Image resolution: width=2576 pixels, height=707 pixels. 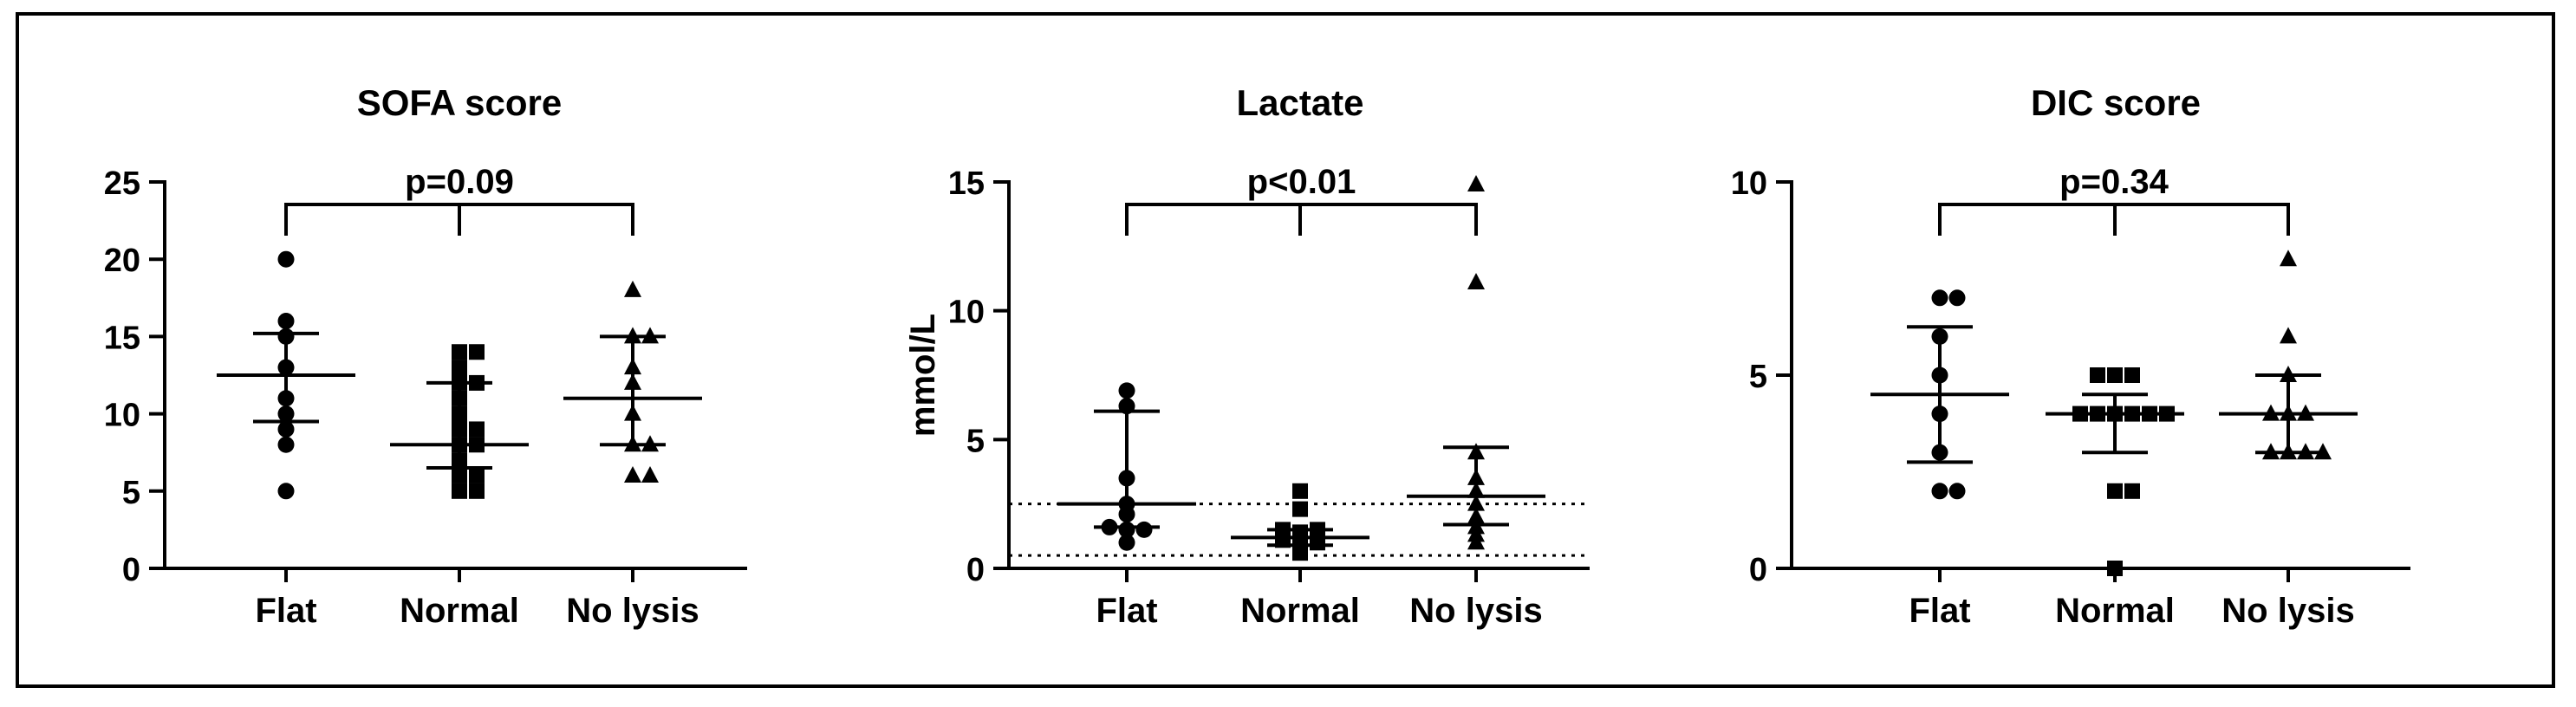 What do you see at coordinates (2114, 182) in the screenshot?
I see `p-value-label: p=0.34` at bounding box center [2114, 182].